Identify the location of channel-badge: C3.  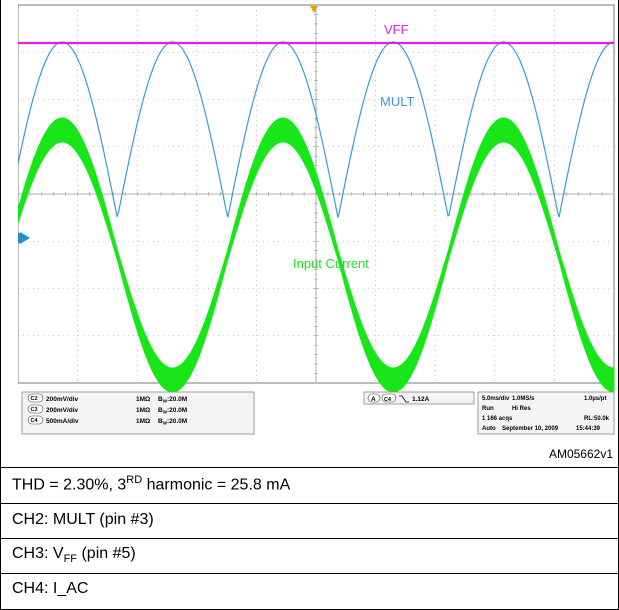
(34, 410).